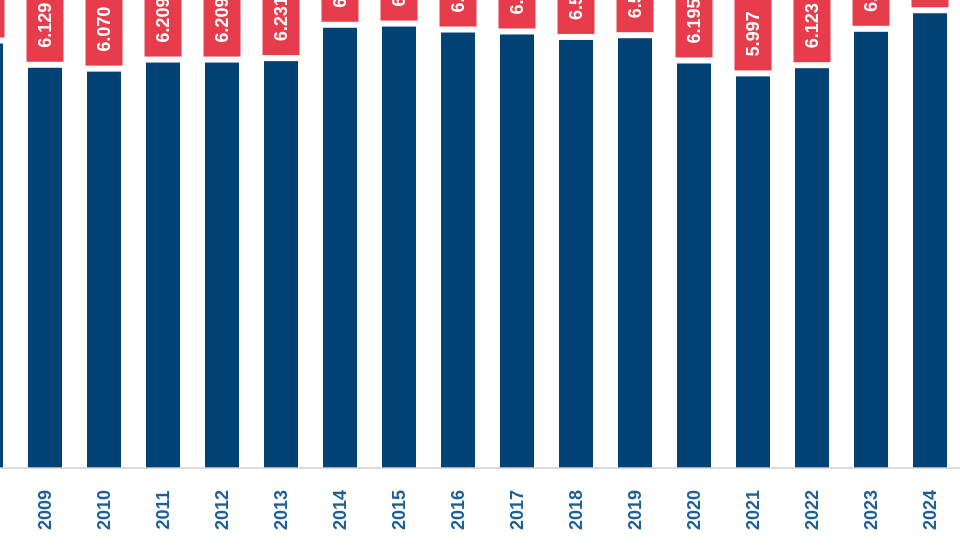 Image resolution: width=960 pixels, height=548 pixels. What do you see at coordinates (163, 265) in the screenshot?
I see `bar-2011` at bounding box center [163, 265].